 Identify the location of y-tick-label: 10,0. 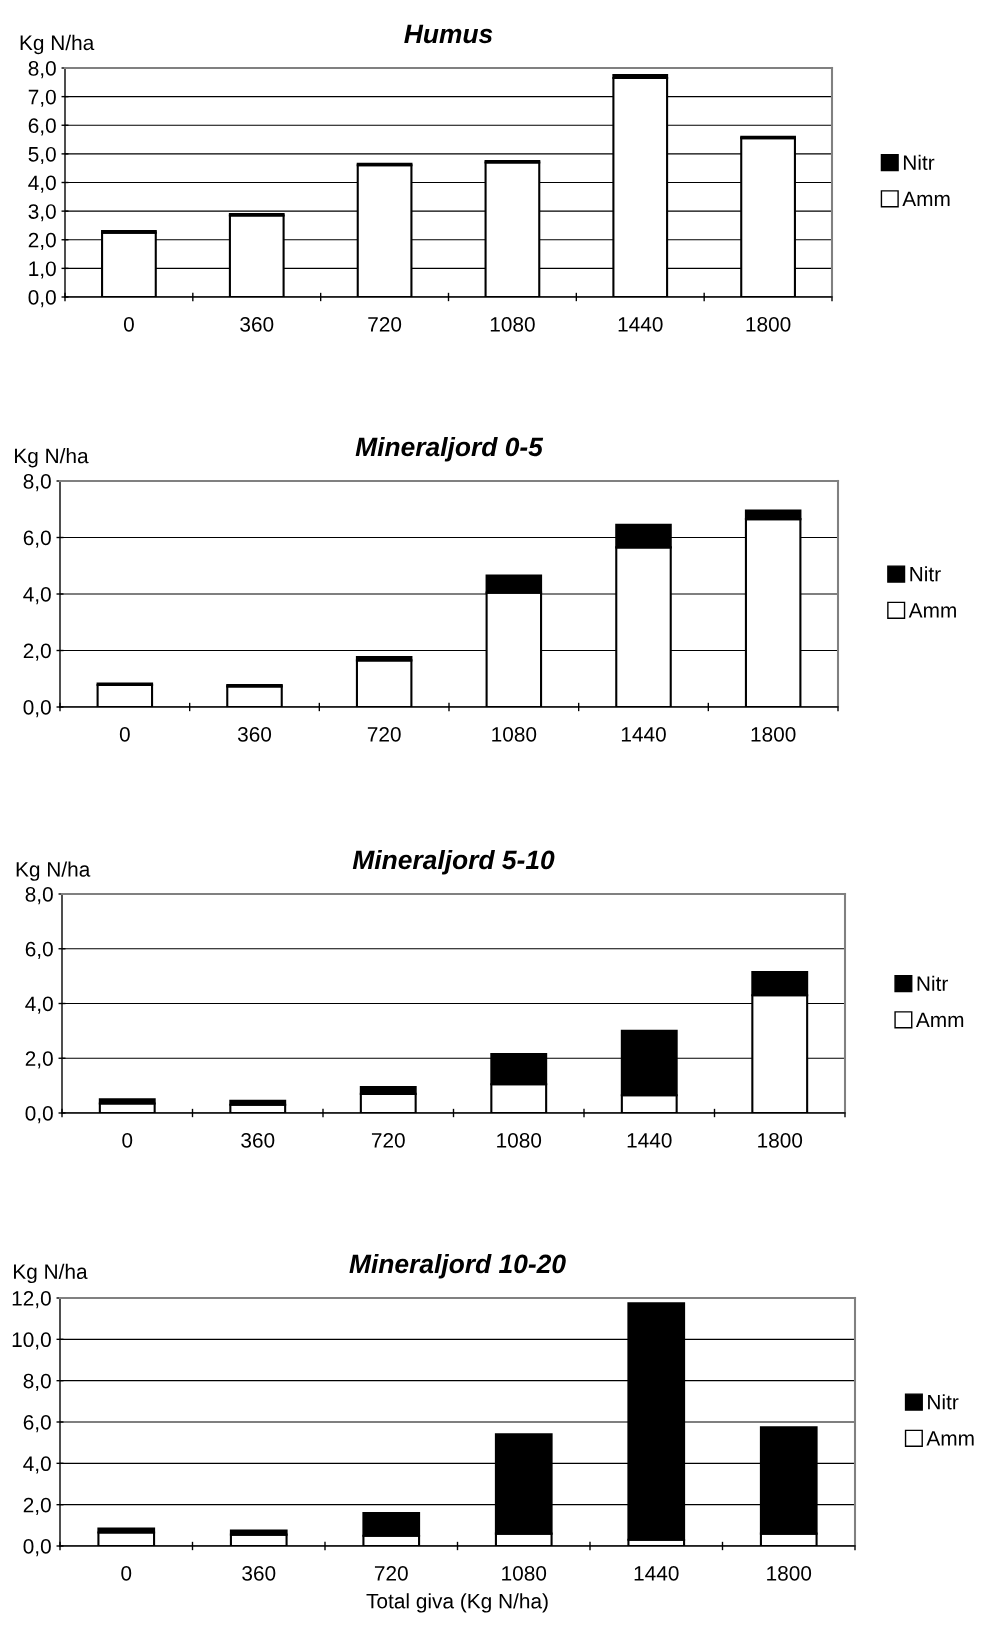
(31, 1341).